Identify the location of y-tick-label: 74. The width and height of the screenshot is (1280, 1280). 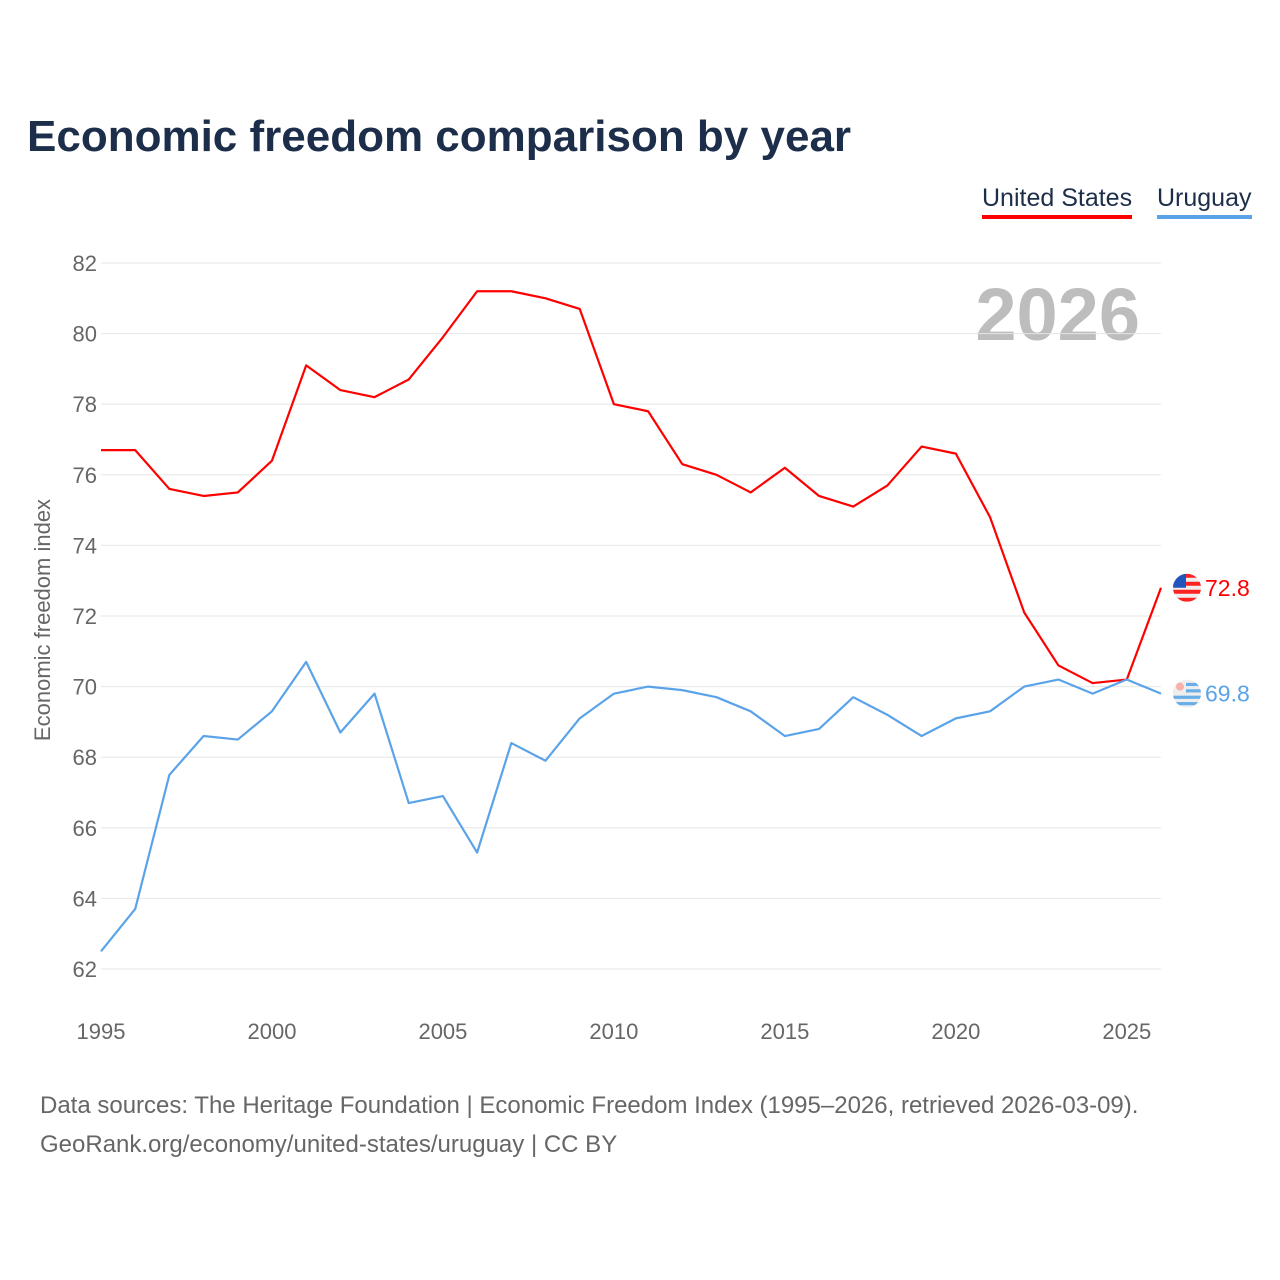
(85, 545).